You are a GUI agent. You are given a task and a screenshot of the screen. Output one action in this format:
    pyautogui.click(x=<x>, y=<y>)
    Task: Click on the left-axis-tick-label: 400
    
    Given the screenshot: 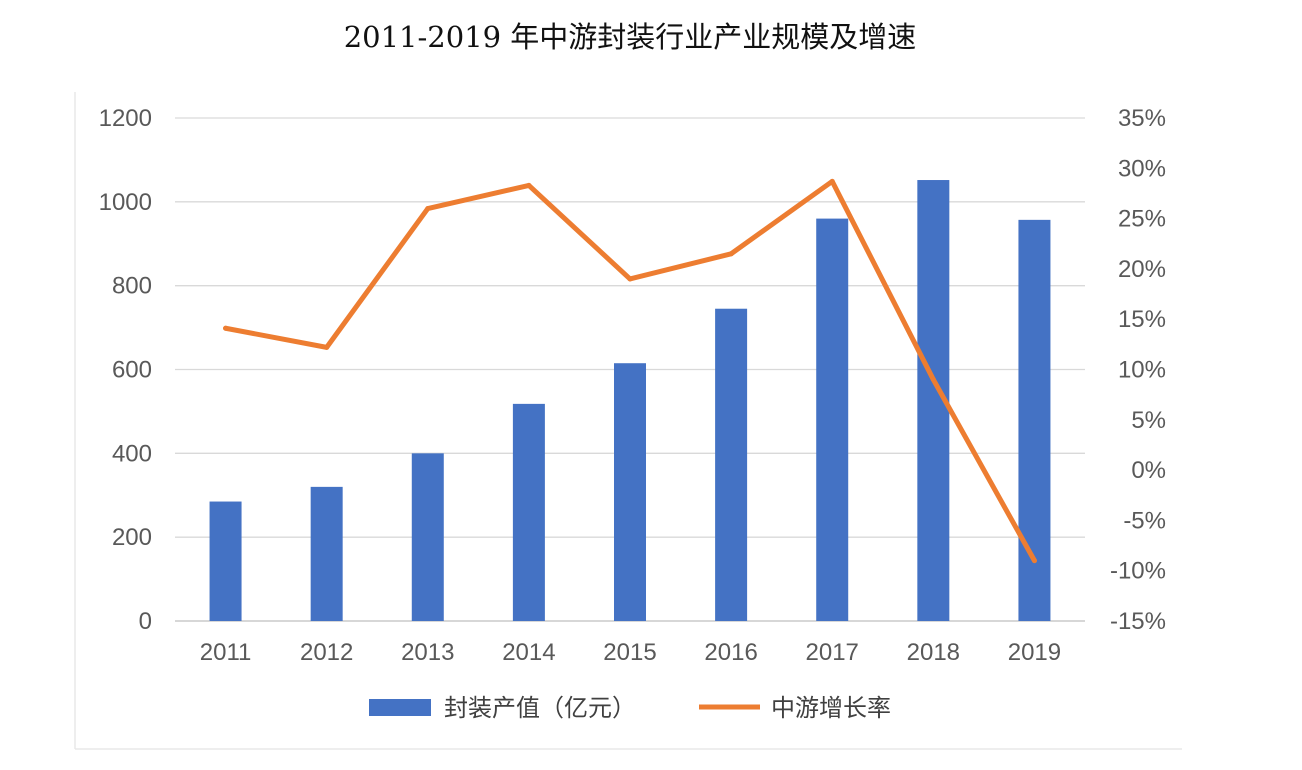 What is the action you would take?
    pyautogui.click(x=132, y=453)
    